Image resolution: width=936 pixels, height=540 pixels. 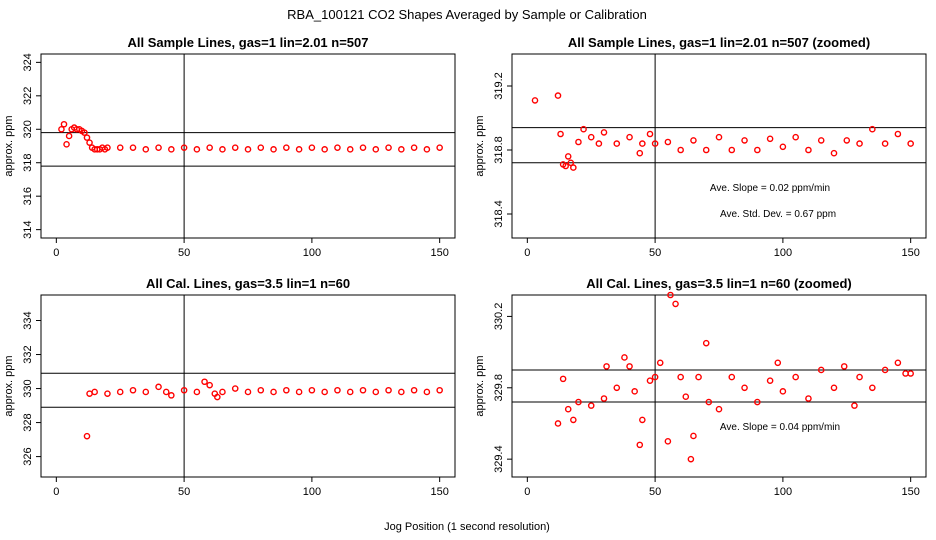 What do you see at coordinates (28, 129) in the screenshot?
I see `y-tick-label: 320` at bounding box center [28, 129].